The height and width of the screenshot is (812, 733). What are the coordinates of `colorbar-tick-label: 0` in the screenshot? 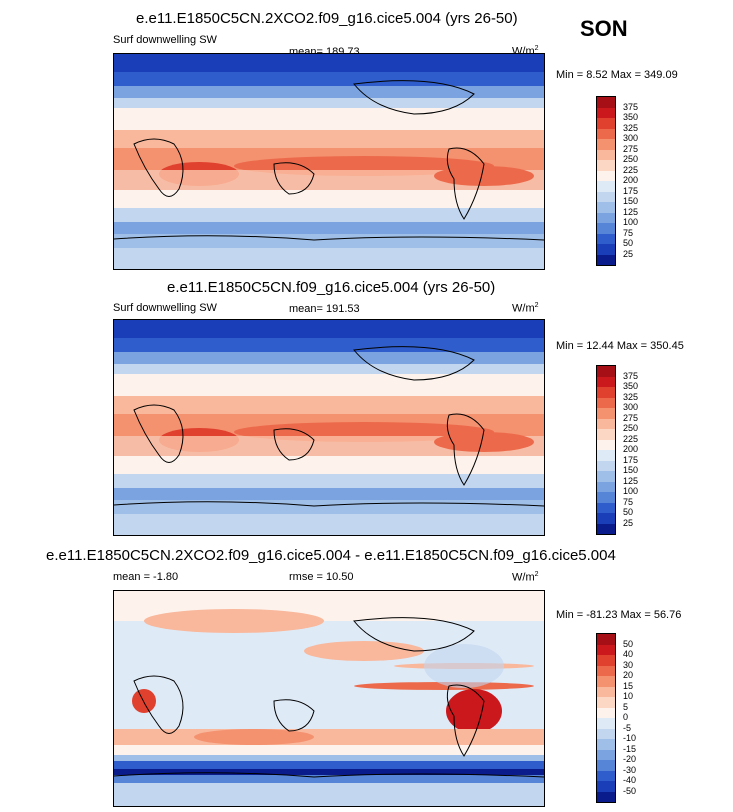 It's located at (626, 717).